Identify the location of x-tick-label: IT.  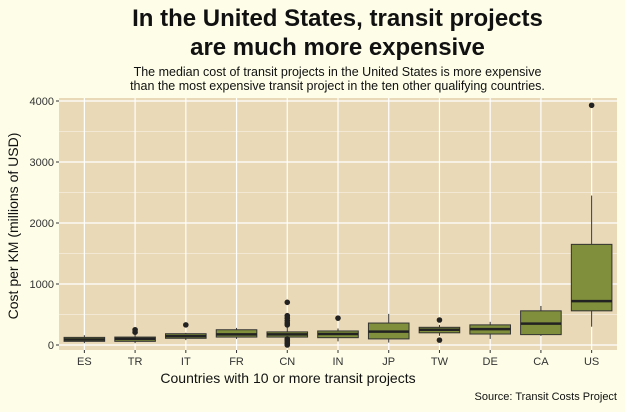
(186, 362).